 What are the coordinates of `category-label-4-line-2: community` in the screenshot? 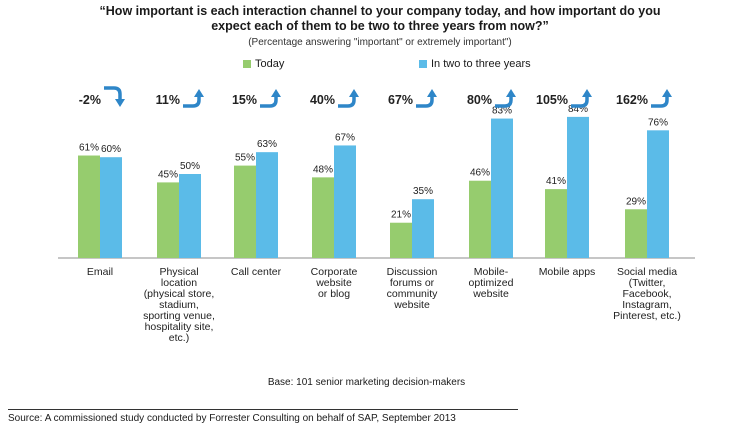 It's located at (413, 294).